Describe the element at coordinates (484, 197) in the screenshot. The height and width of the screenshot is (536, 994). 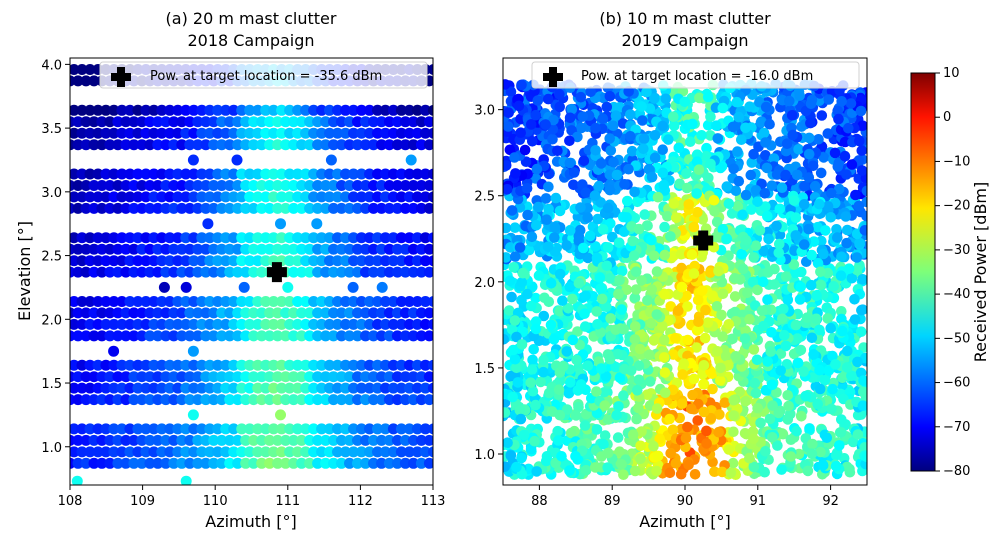
I see `y-tick-label: 2.5` at that location.